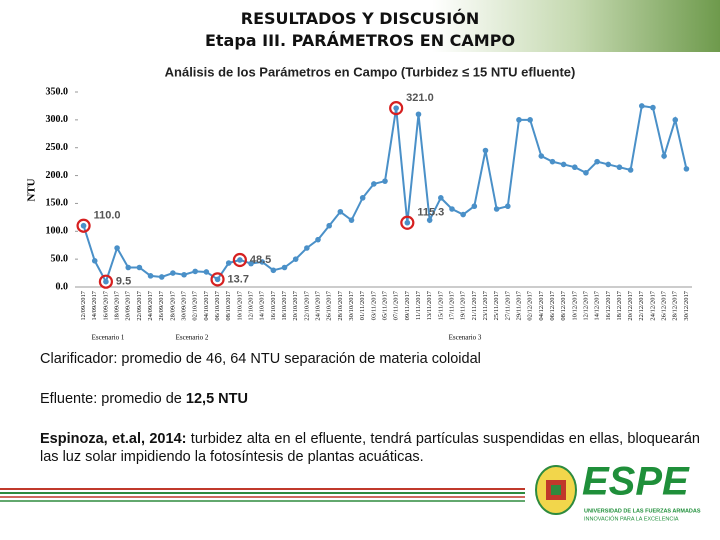 This screenshot has width=720, height=540. Describe the element at coordinates (262, 305) in the screenshot. I see `x-tick-label: 14/10/2017` at that location.